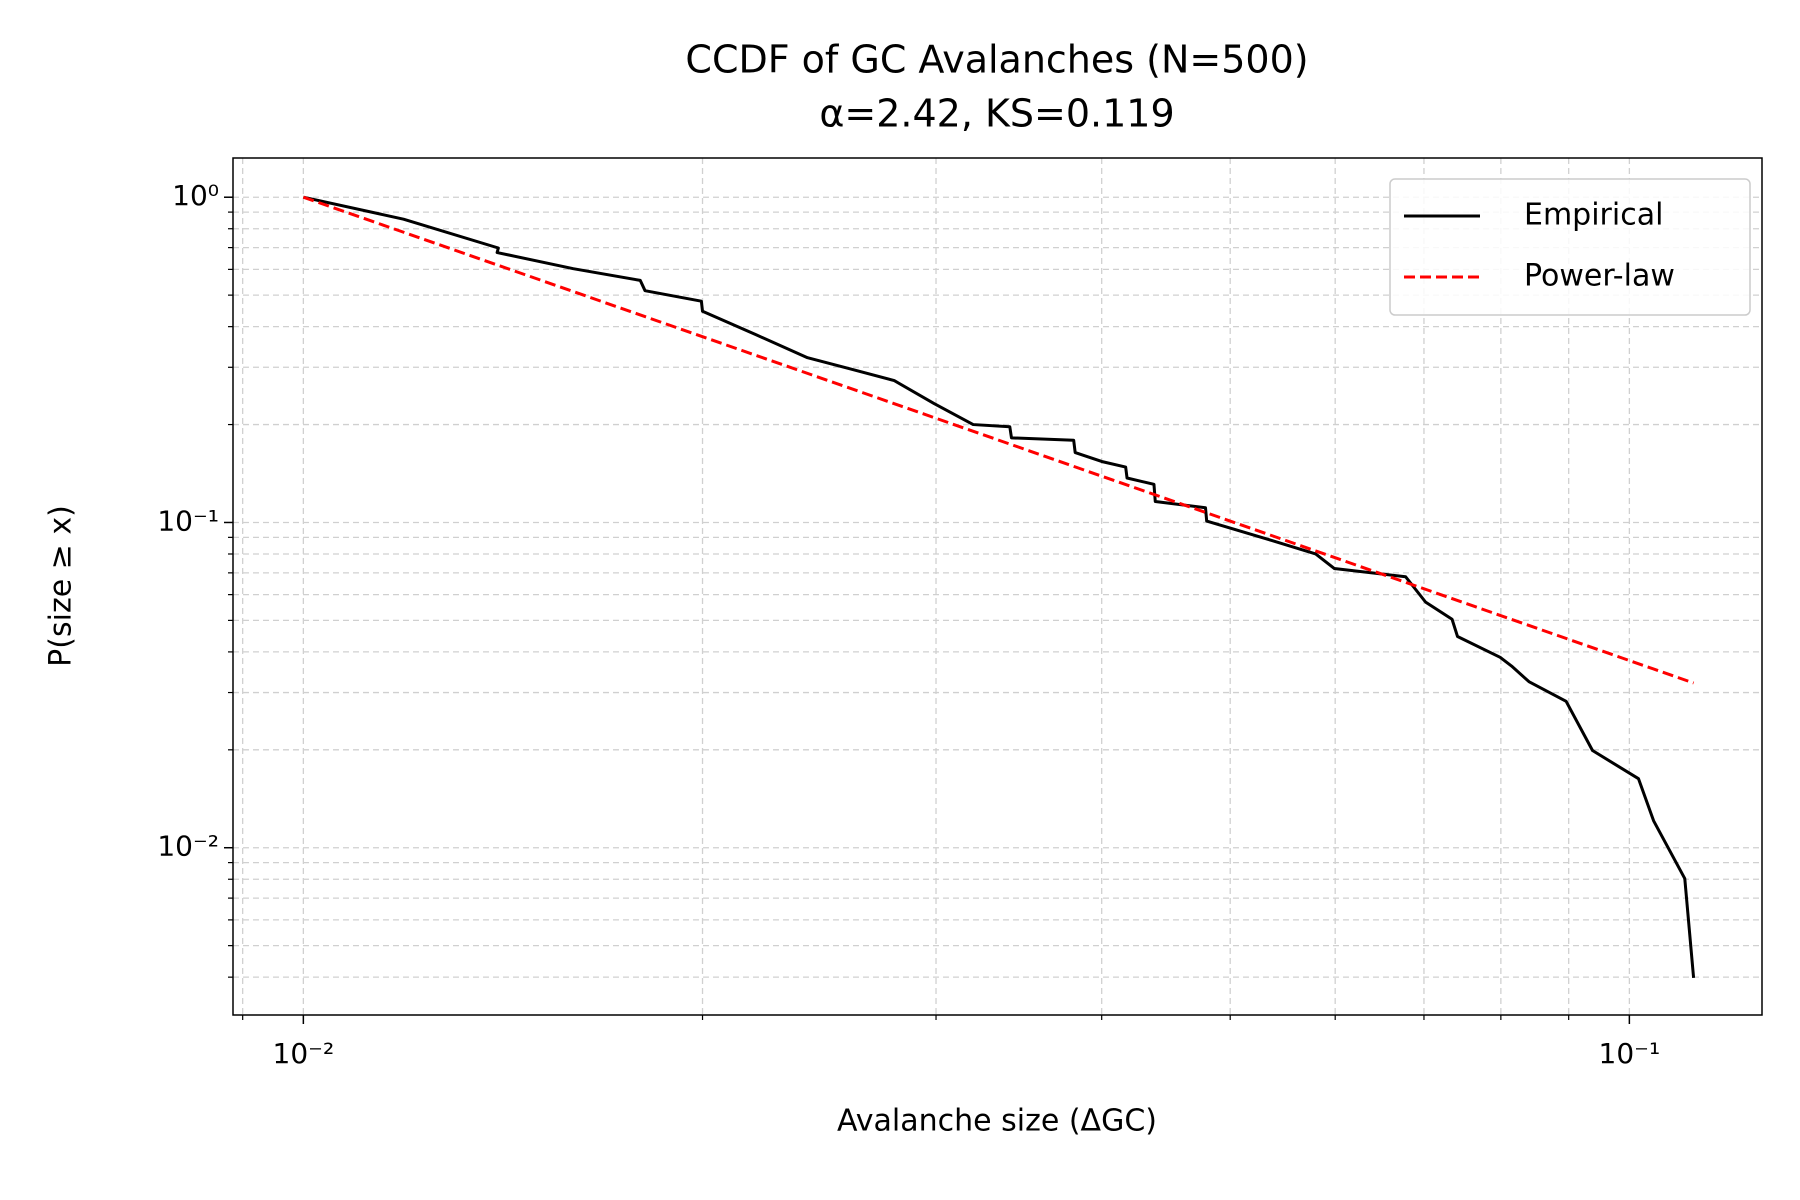  What do you see at coordinates (996, 60) in the screenshot?
I see `chart-title: CCDF of GC Avalanches (N=500)` at bounding box center [996, 60].